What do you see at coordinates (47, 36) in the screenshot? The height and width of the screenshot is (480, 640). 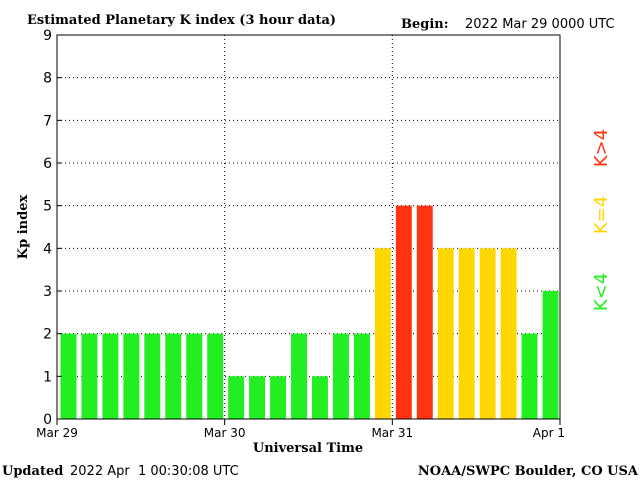 I see `y-tick-label-9: 9` at bounding box center [47, 36].